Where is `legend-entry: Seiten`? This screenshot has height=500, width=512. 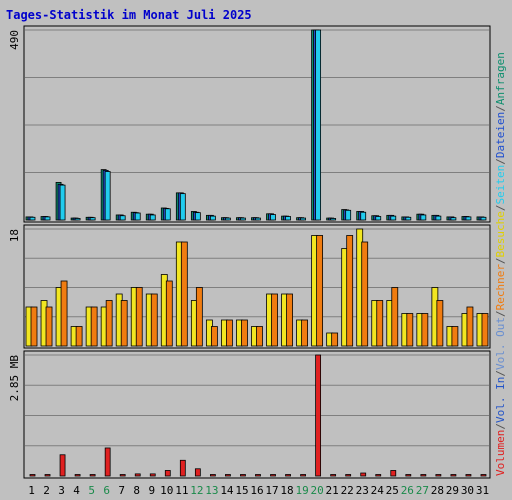
legend-entry: Seiten is located at coordinates (500, 185).